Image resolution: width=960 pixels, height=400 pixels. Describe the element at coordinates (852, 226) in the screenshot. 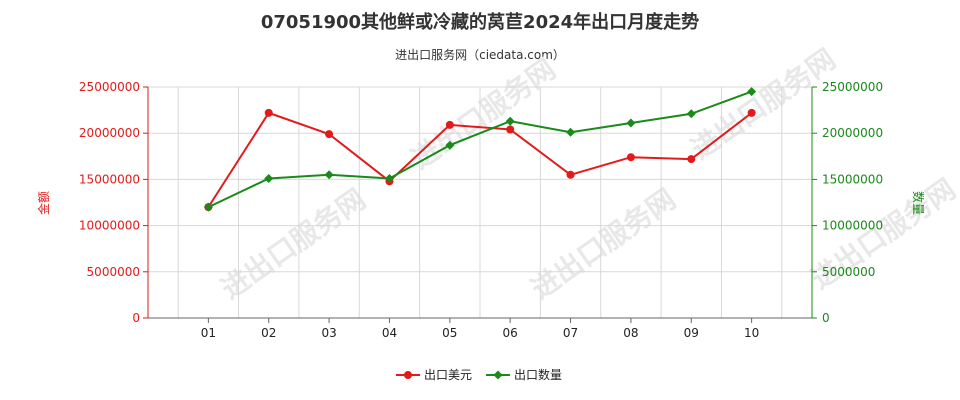

I see `right-tick-label: 10000000` at that location.